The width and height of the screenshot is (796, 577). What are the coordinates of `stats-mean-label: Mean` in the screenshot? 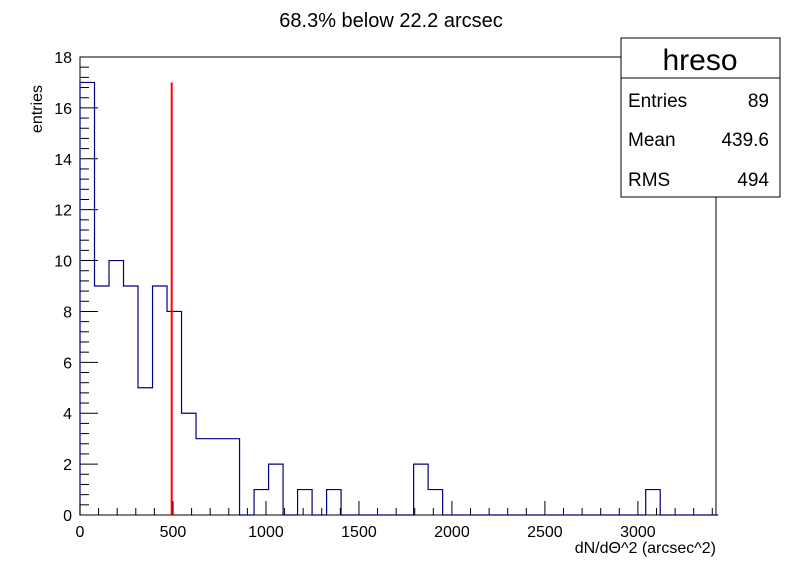 It's located at (652, 140).